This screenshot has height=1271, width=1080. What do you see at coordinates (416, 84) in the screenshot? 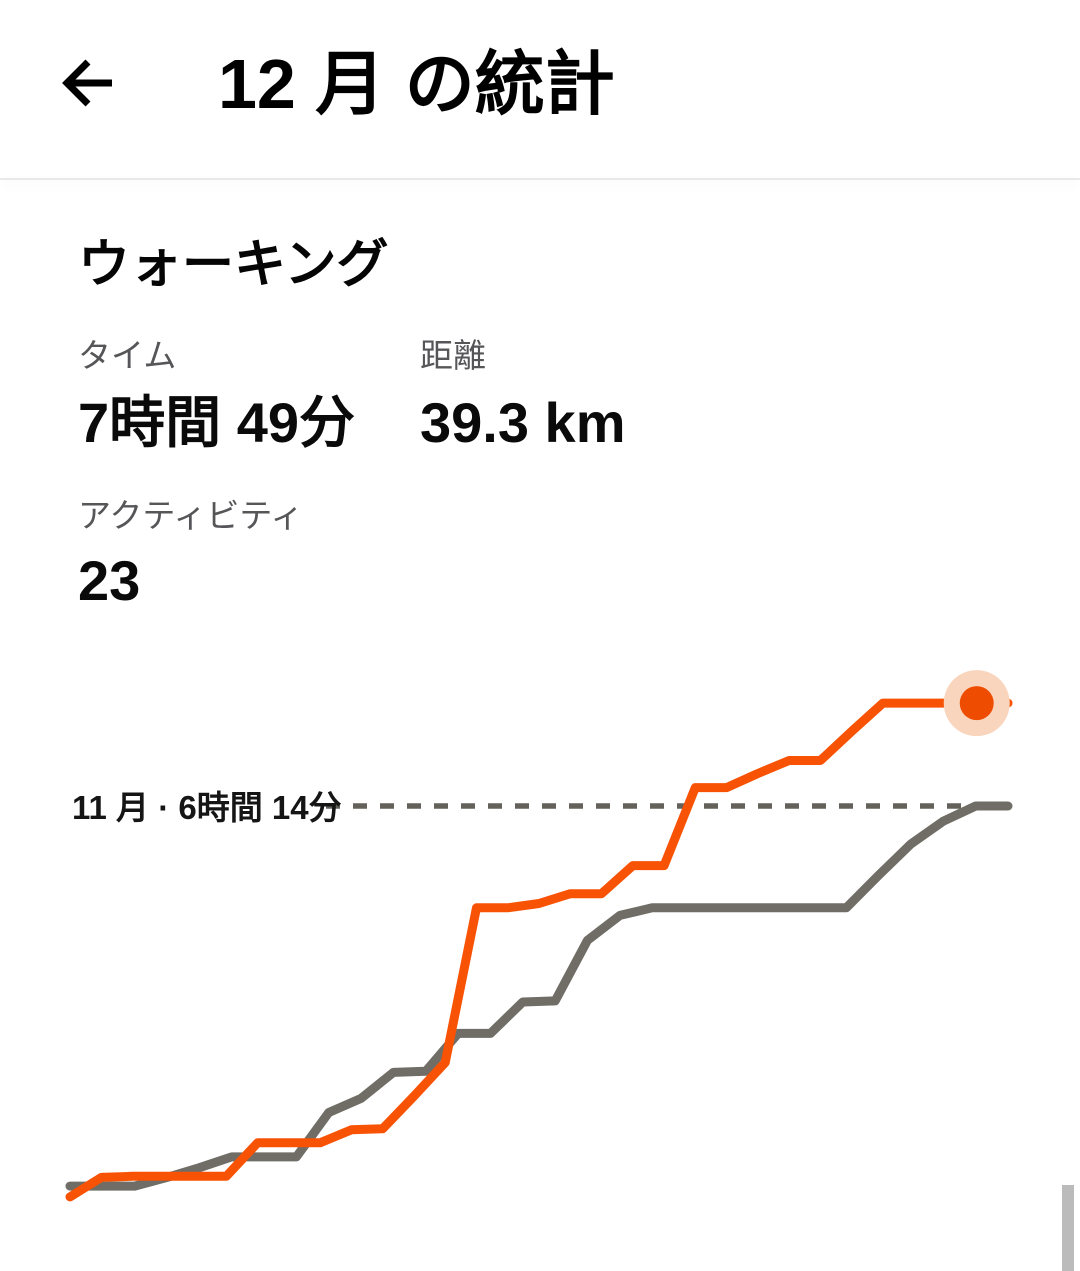
I see `page-title: 12 月 の統計` at bounding box center [416, 84].